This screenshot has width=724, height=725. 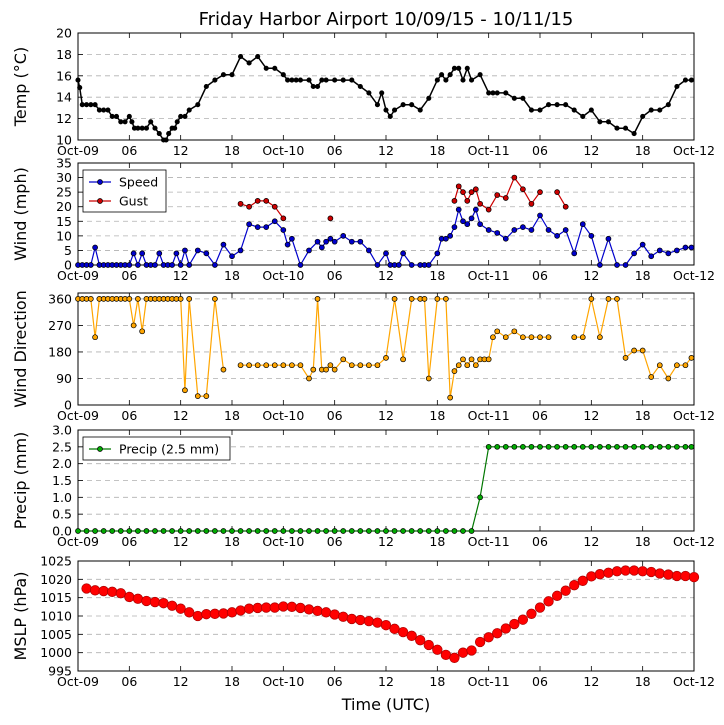 What do you see at coordinates (385, 237) in the screenshot?
I see `wind-series-line` at bounding box center [385, 237].